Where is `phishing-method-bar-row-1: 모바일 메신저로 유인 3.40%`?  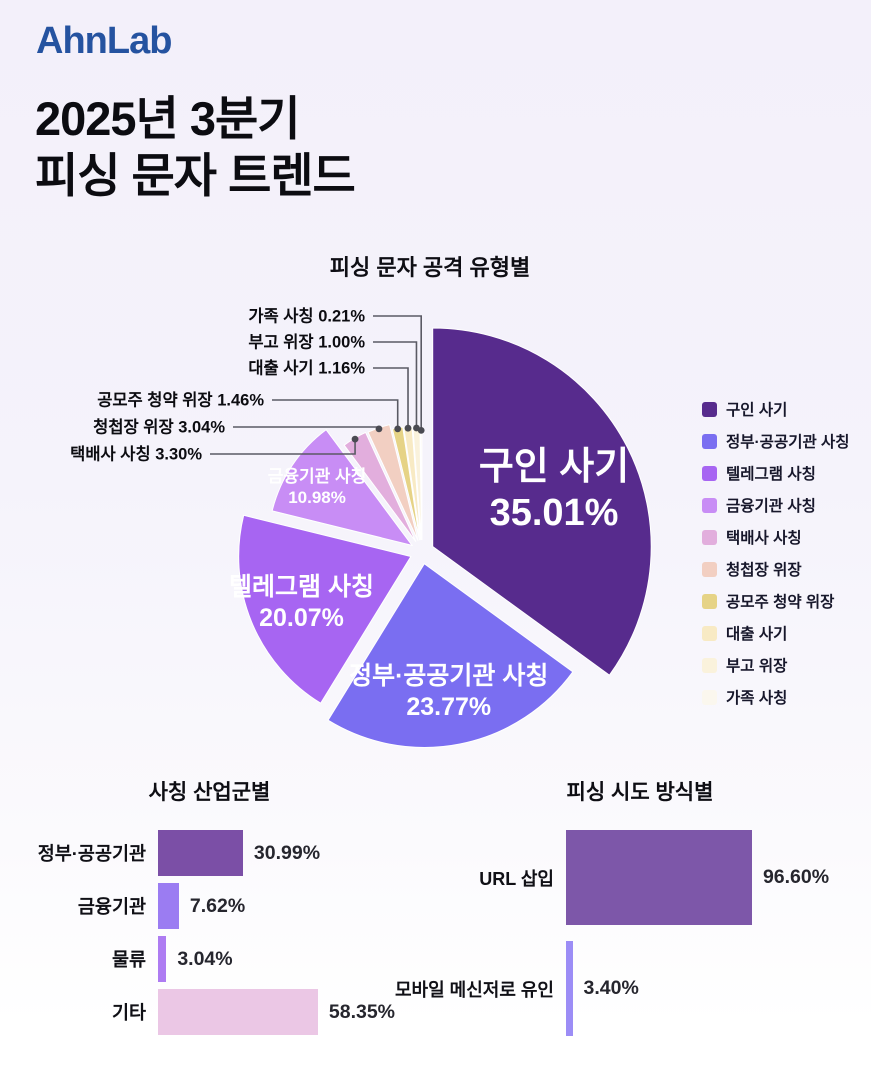 phishing-method-bar-row-1: 모바일 메신저로 유인 3.40% is located at coordinates (627, 988).